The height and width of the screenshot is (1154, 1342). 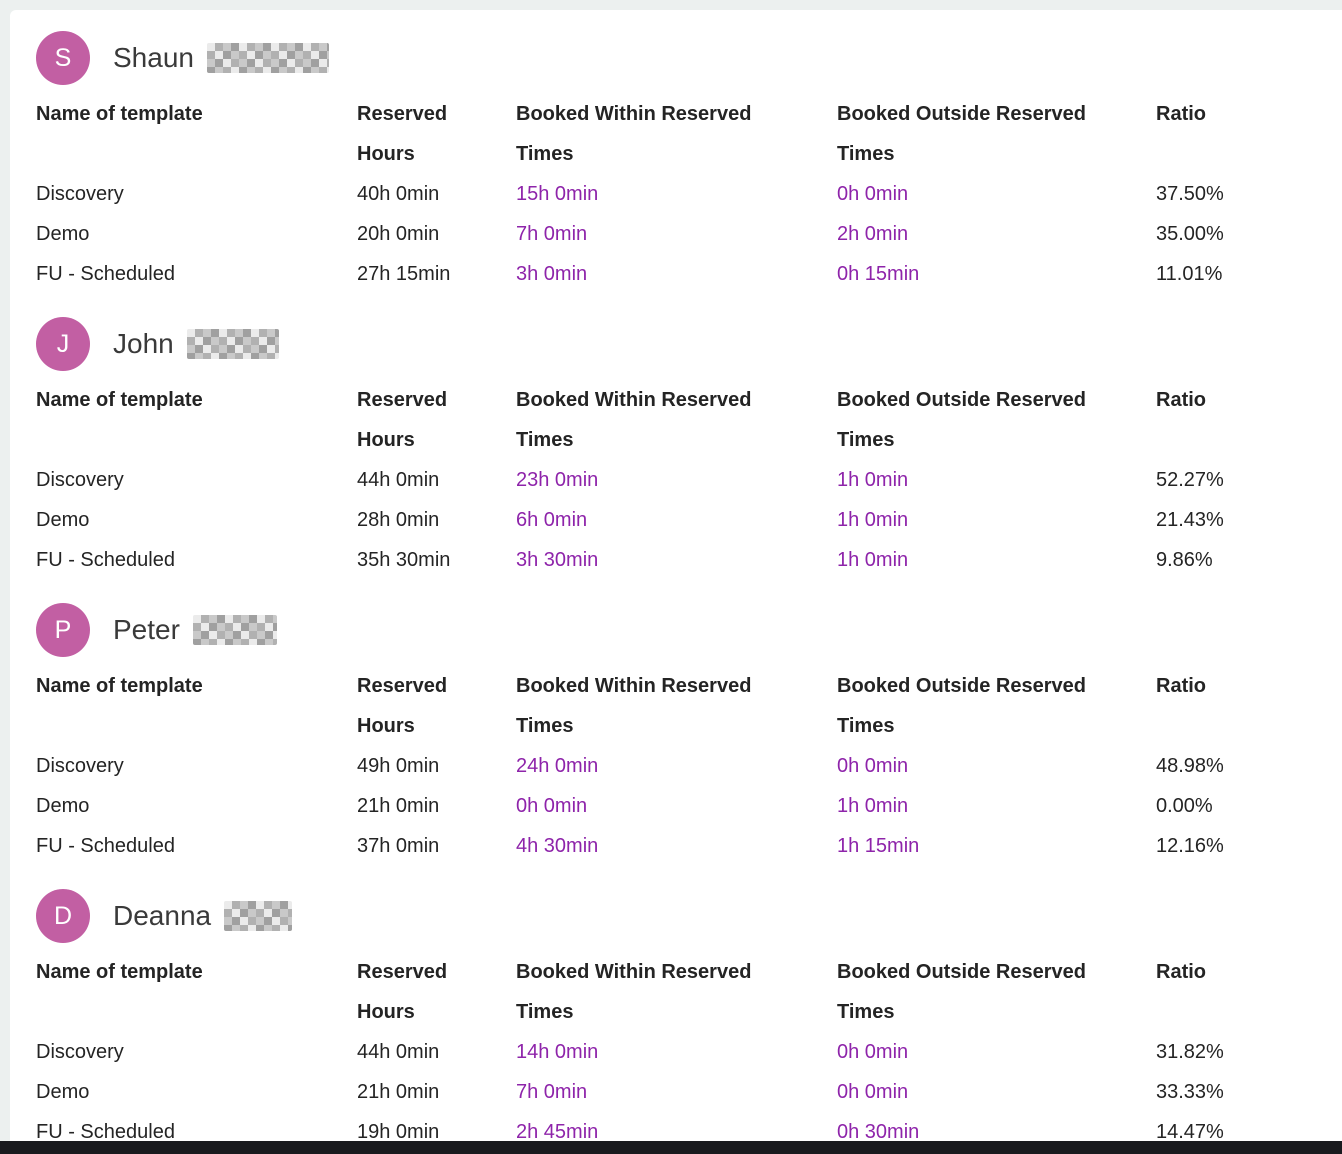 What do you see at coordinates (689, 1092) in the screenshot?
I see `table-row: Demo 21h 0min 7h 0min 0h 0min 33.33%` at bounding box center [689, 1092].